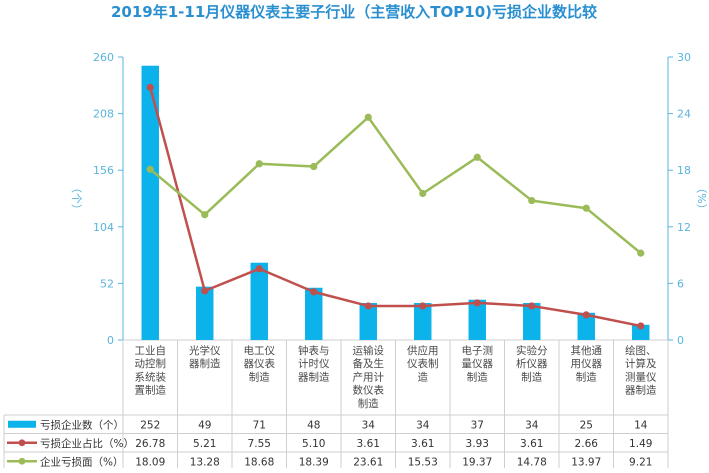 This screenshot has width=709, height=473. Describe the element at coordinates (259, 425) in the screenshot. I see `data-label: 71` at that location.